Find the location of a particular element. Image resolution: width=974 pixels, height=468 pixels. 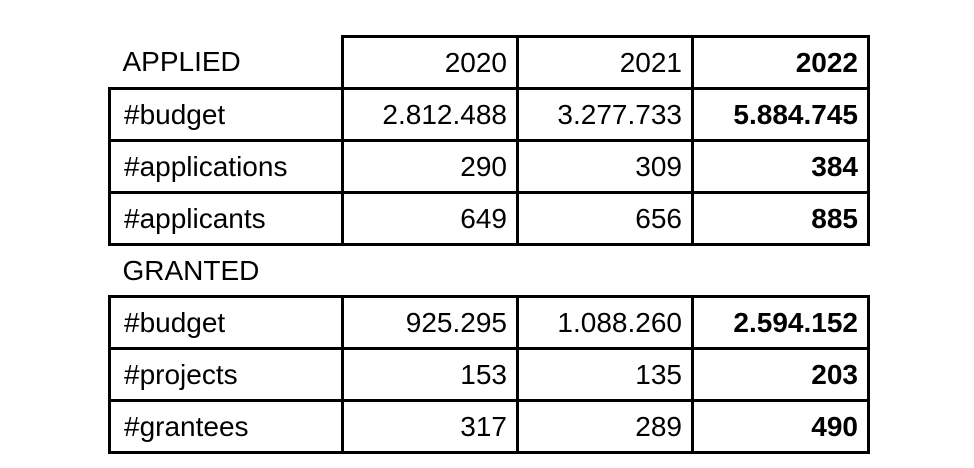

value-cell: 656 is located at coordinates (605, 218).